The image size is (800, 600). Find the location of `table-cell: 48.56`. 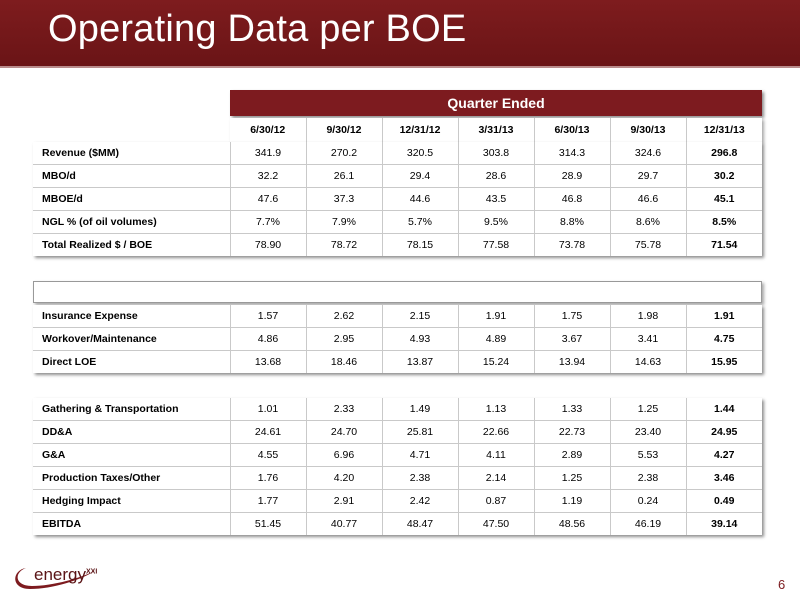

table-cell: 48.56 is located at coordinates (572, 523).